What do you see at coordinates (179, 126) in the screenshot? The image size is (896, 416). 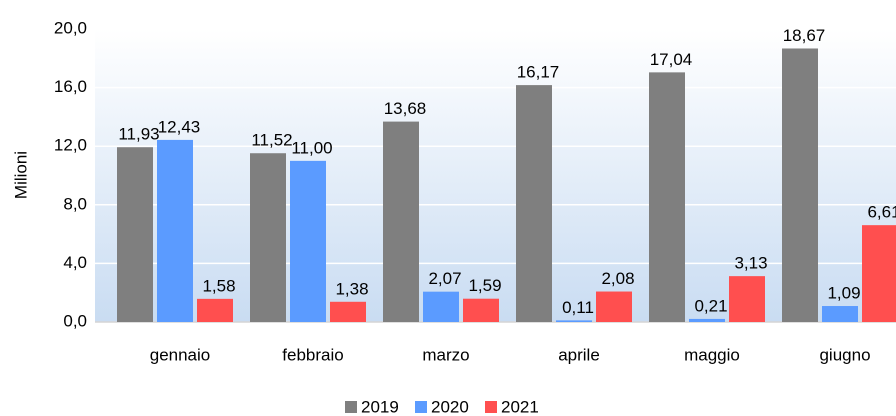 I see `data-label: 12,43` at bounding box center [179, 126].